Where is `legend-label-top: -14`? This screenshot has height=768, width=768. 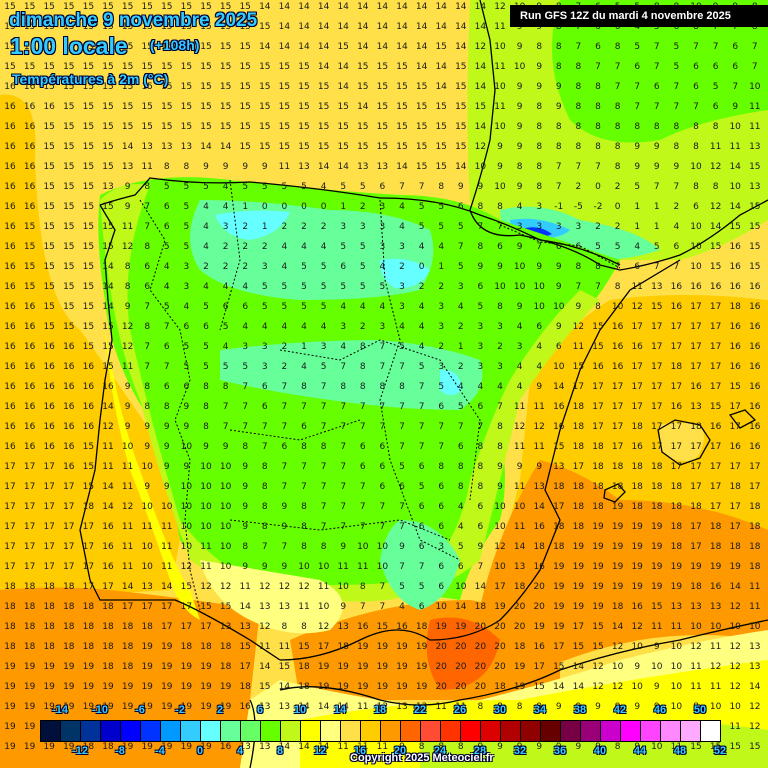 legend-label-top: -14 is located at coordinates (60, 710).